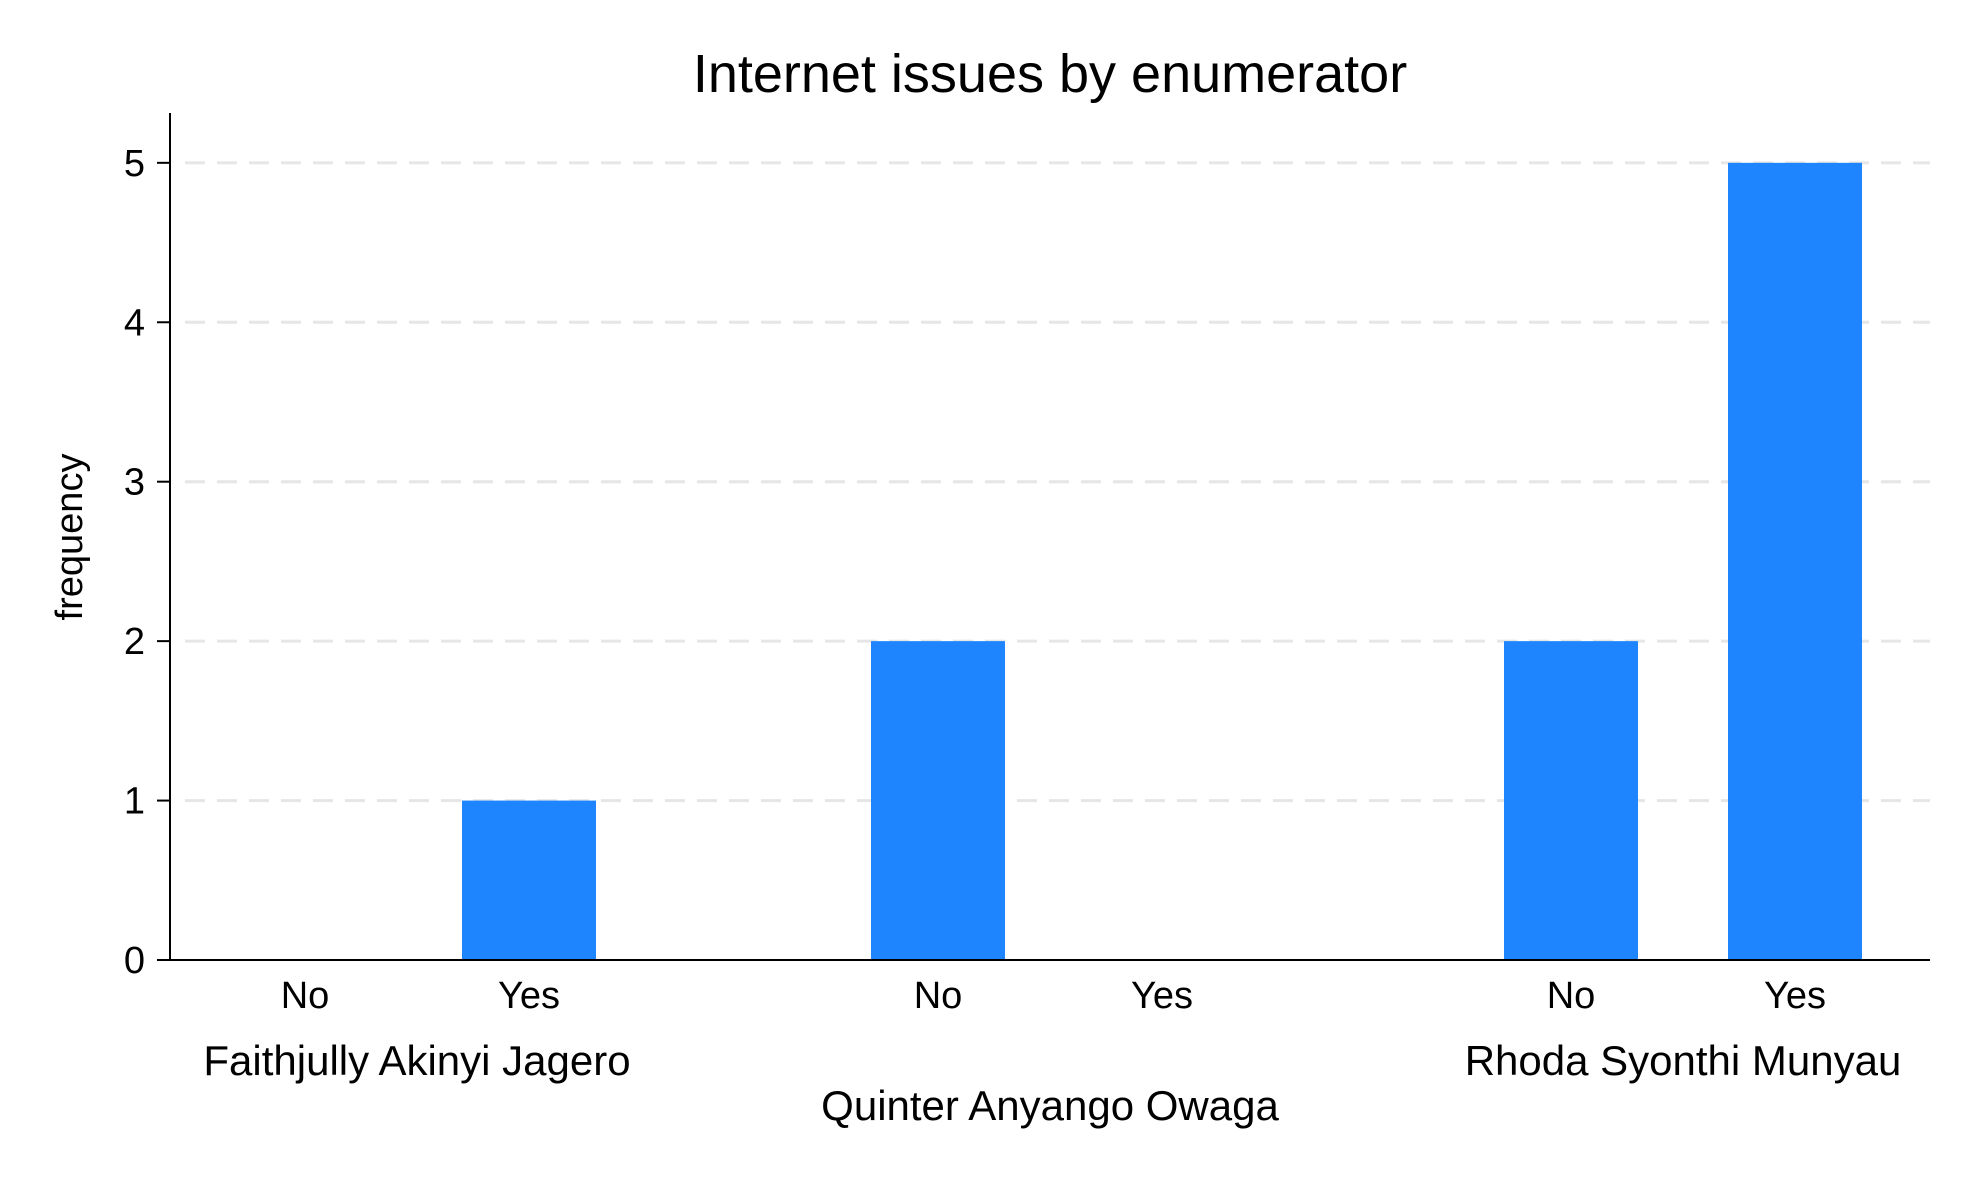 This screenshot has height=1178, width=1964. Describe the element at coordinates (134, 961) in the screenshot. I see `y-tick-label: 0` at that location.